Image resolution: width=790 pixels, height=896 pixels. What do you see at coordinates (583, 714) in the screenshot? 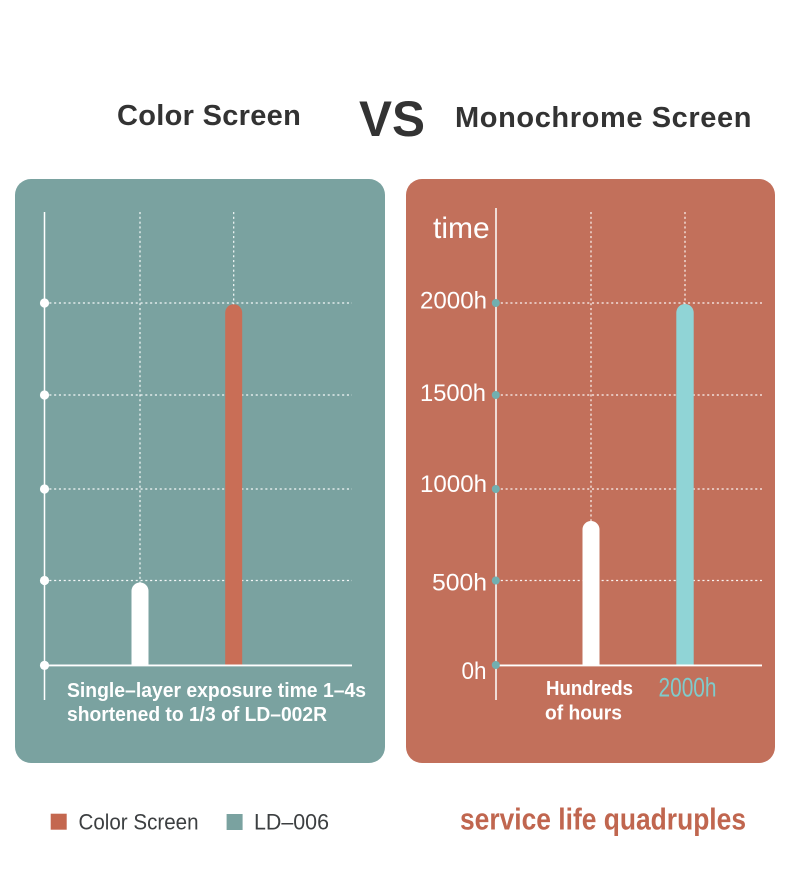
I see `svg-text: of hours` at bounding box center [583, 714].